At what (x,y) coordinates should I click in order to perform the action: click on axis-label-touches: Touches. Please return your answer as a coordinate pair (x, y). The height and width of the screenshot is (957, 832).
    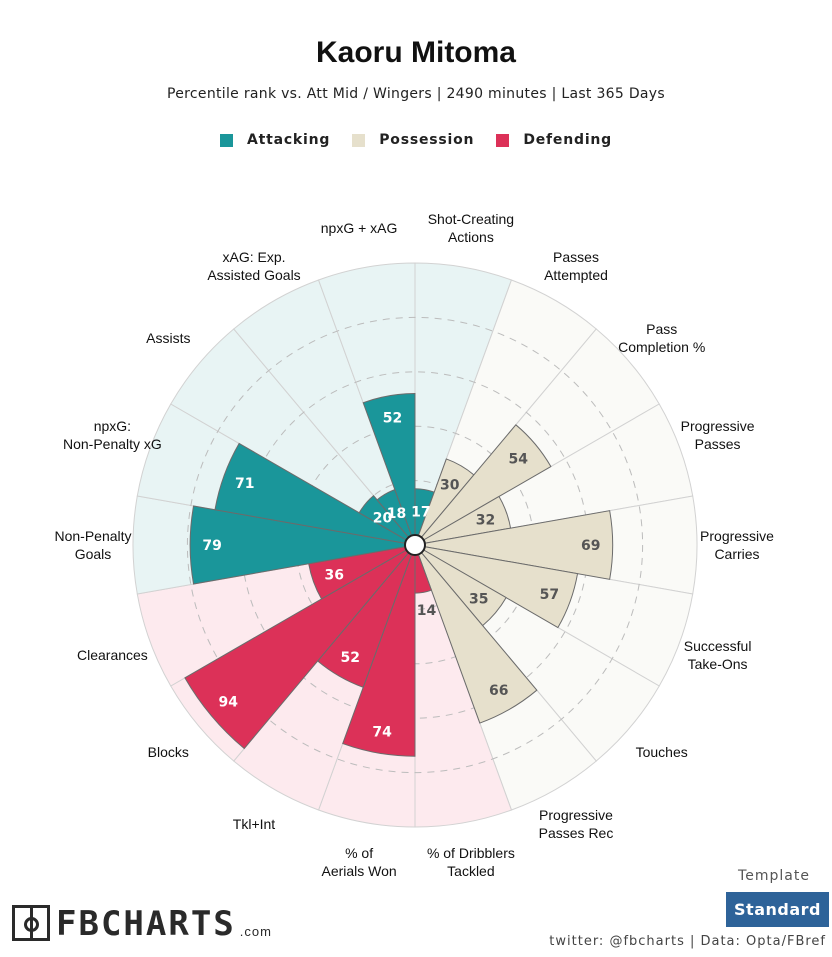
    Looking at the image, I should click on (662, 752).